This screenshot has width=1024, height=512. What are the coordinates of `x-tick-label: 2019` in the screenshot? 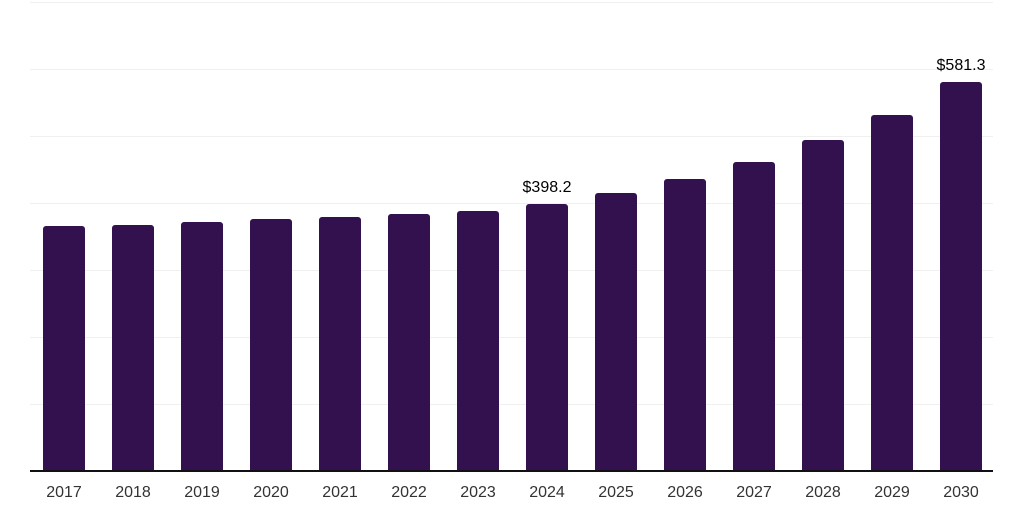 It's located at (202, 492).